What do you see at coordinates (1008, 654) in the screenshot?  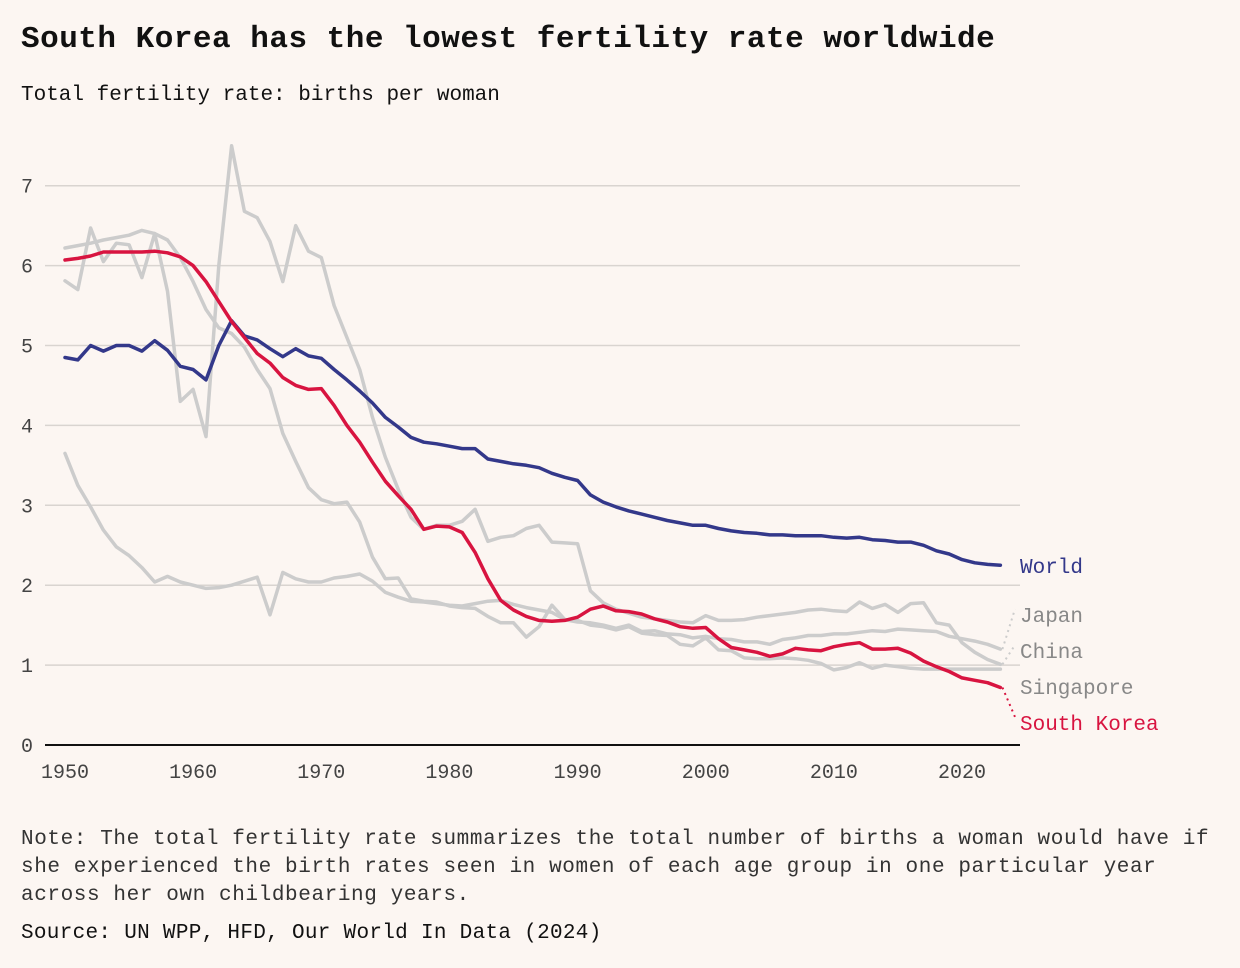 I see `label-connector-china` at bounding box center [1008, 654].